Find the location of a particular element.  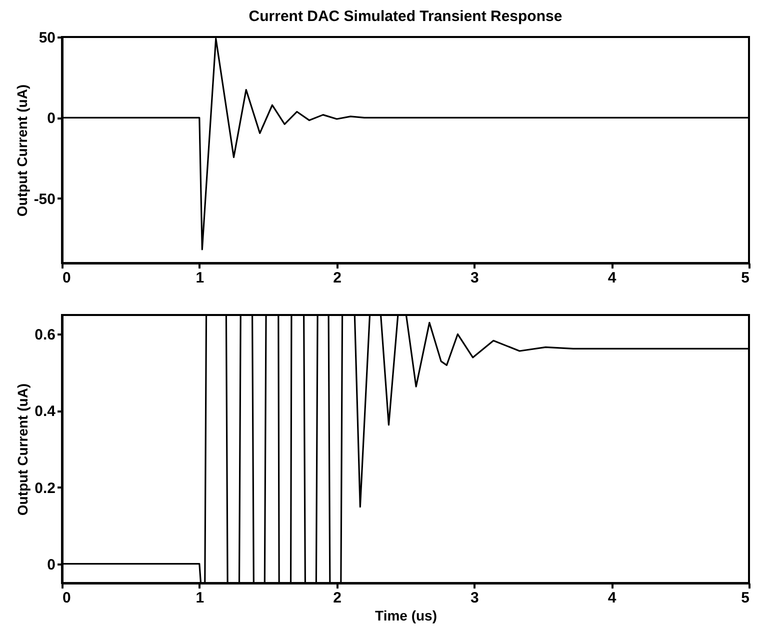

y-tick-label: 0.4 is located at coordinates (45, 411).